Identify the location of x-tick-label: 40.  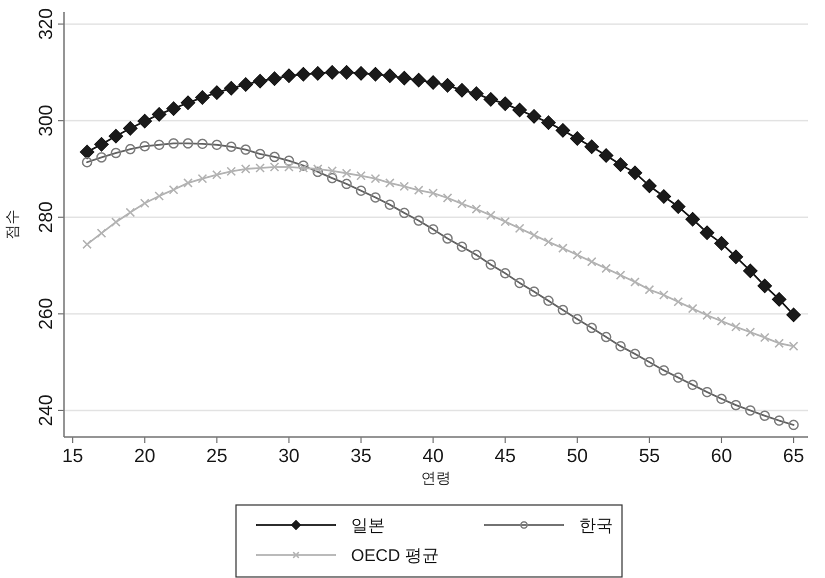
(433, 456).